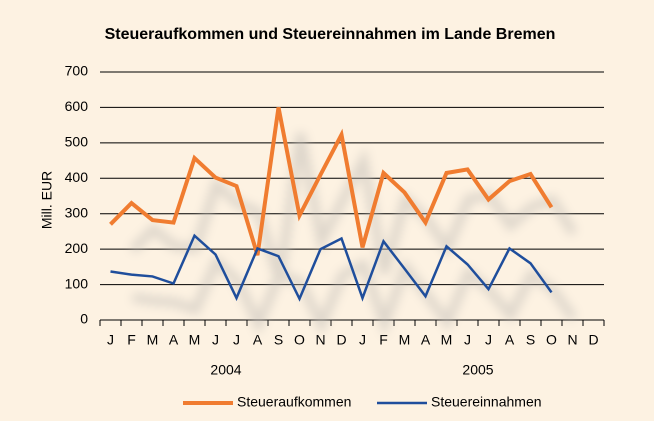 Image resolution: width=654 pixels, height=421 pixels. Describe the element at coordinates (77, 177) in the screenshot. I see `y-tick-label: 400` at that location.